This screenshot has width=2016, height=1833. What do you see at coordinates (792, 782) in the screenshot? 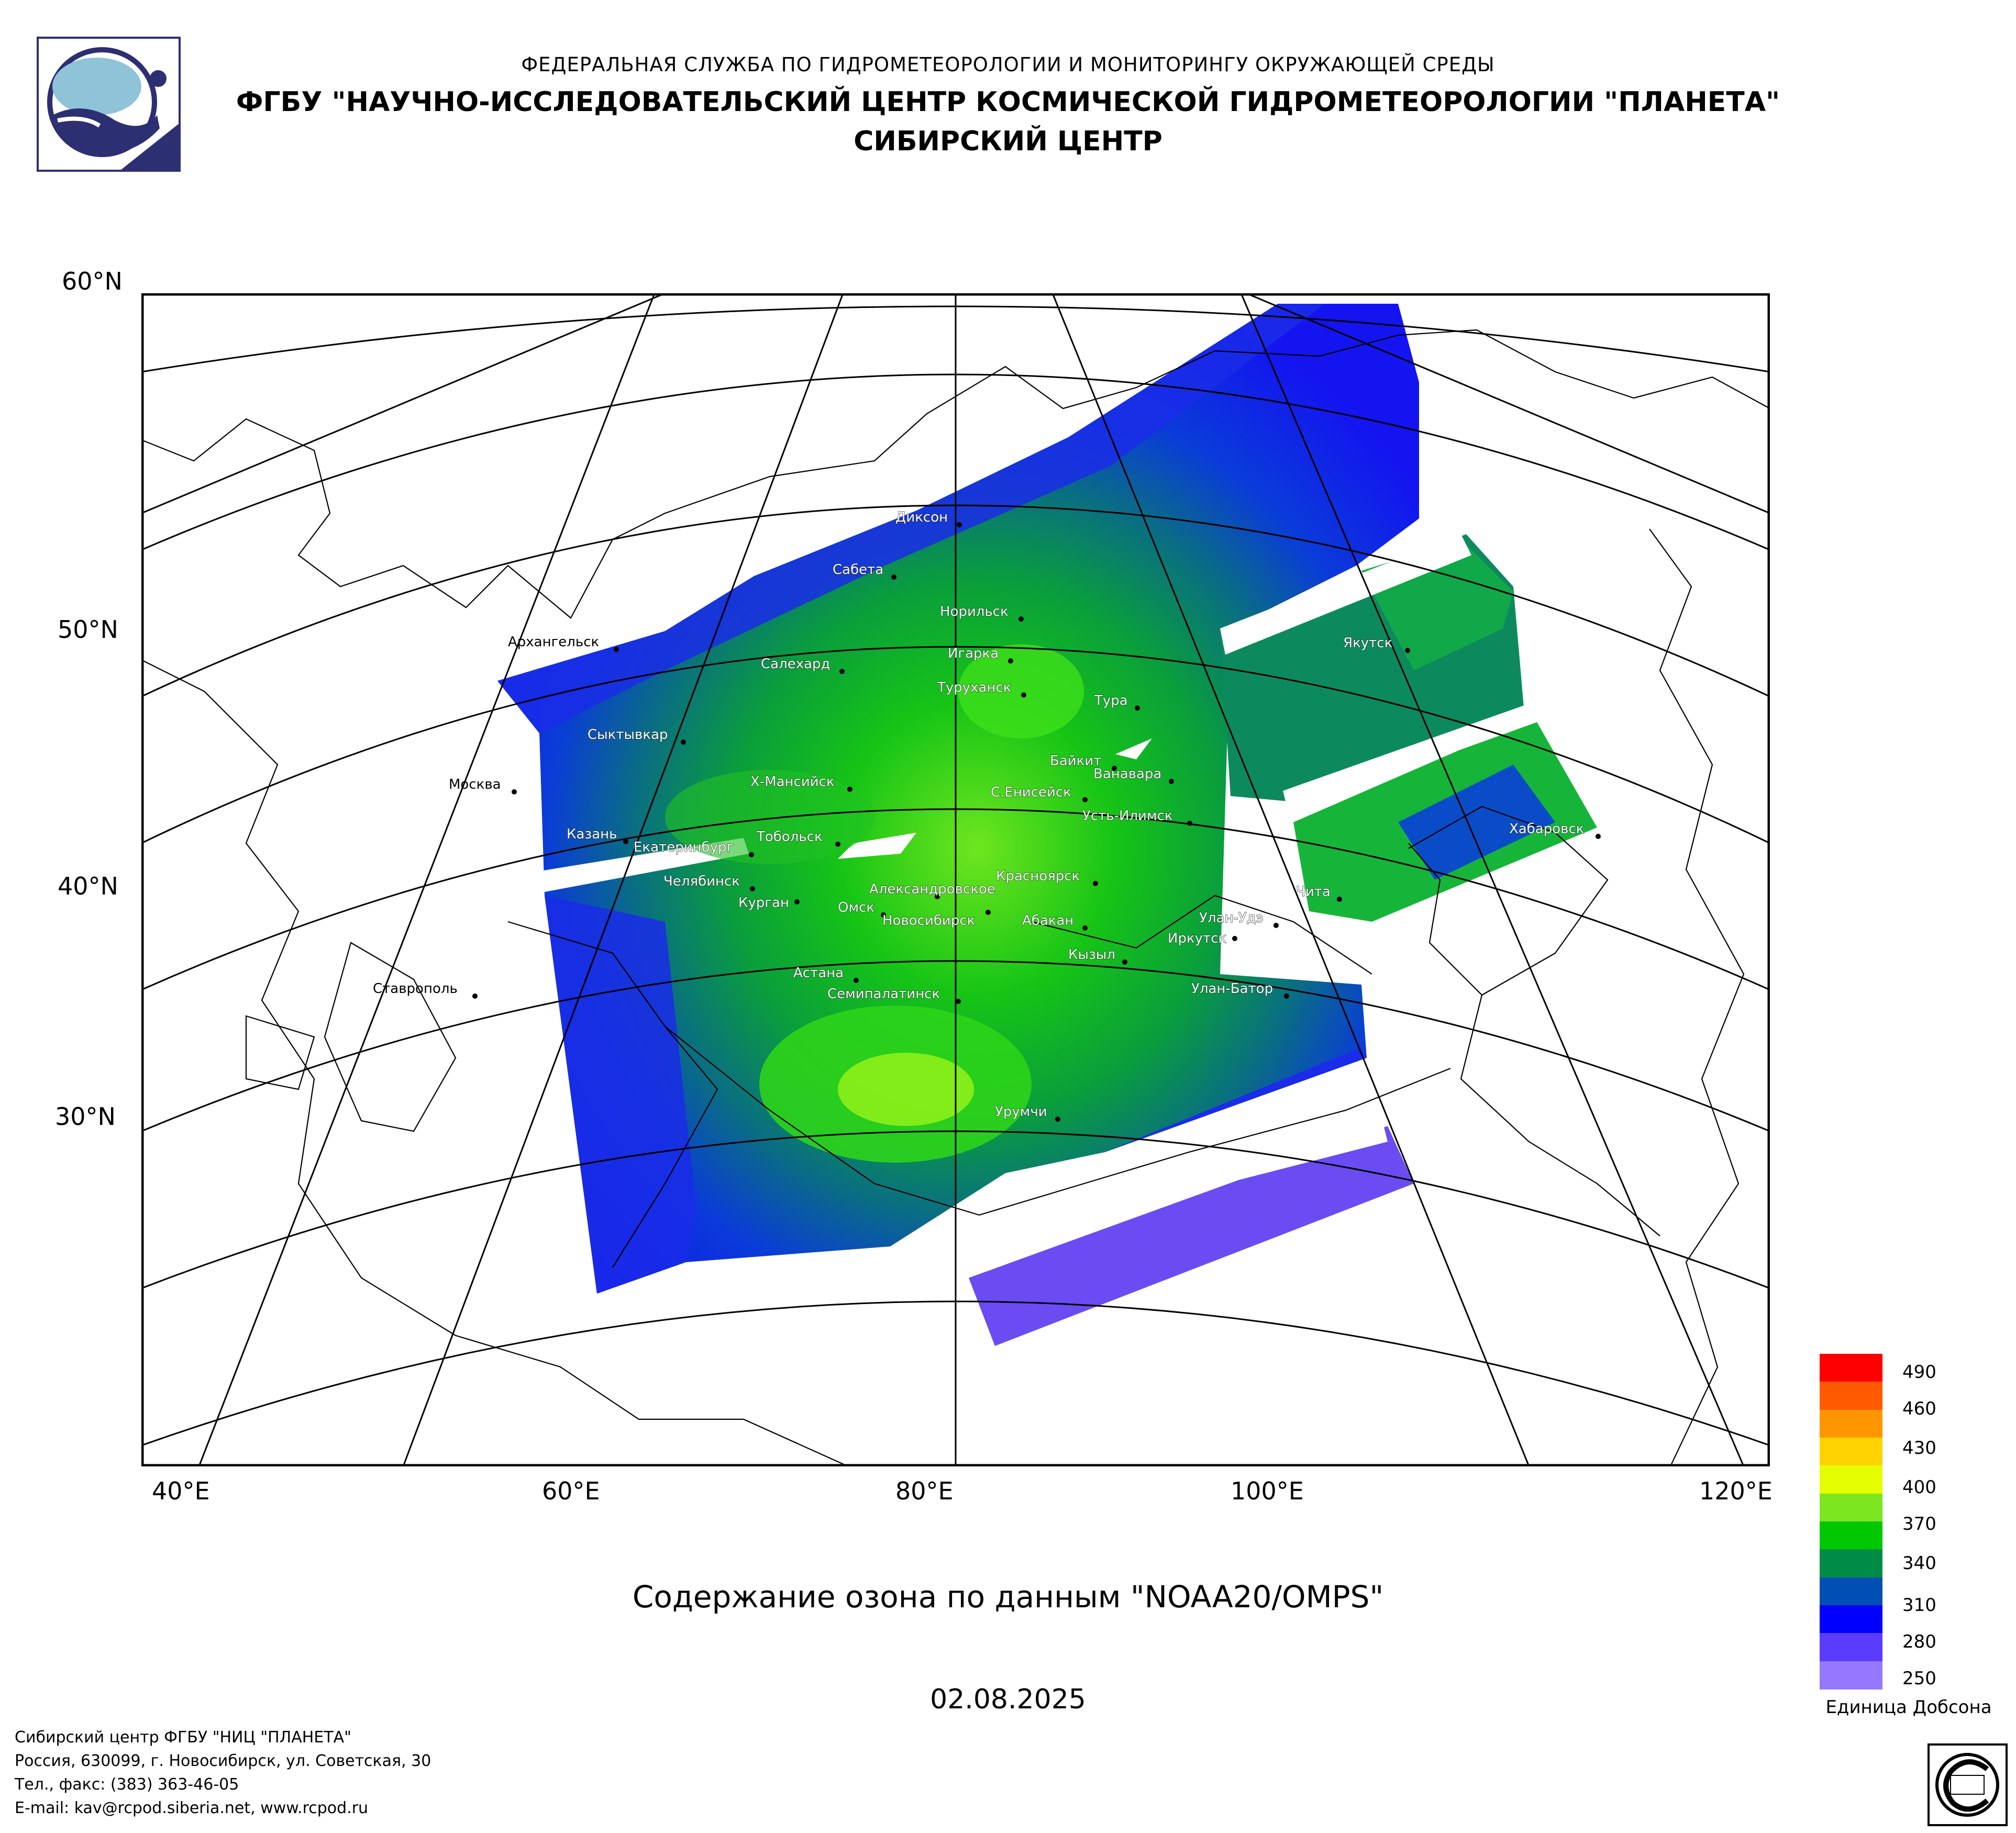
I see `svg-text: Х-Мансийск` at bounding box center [792, 782].